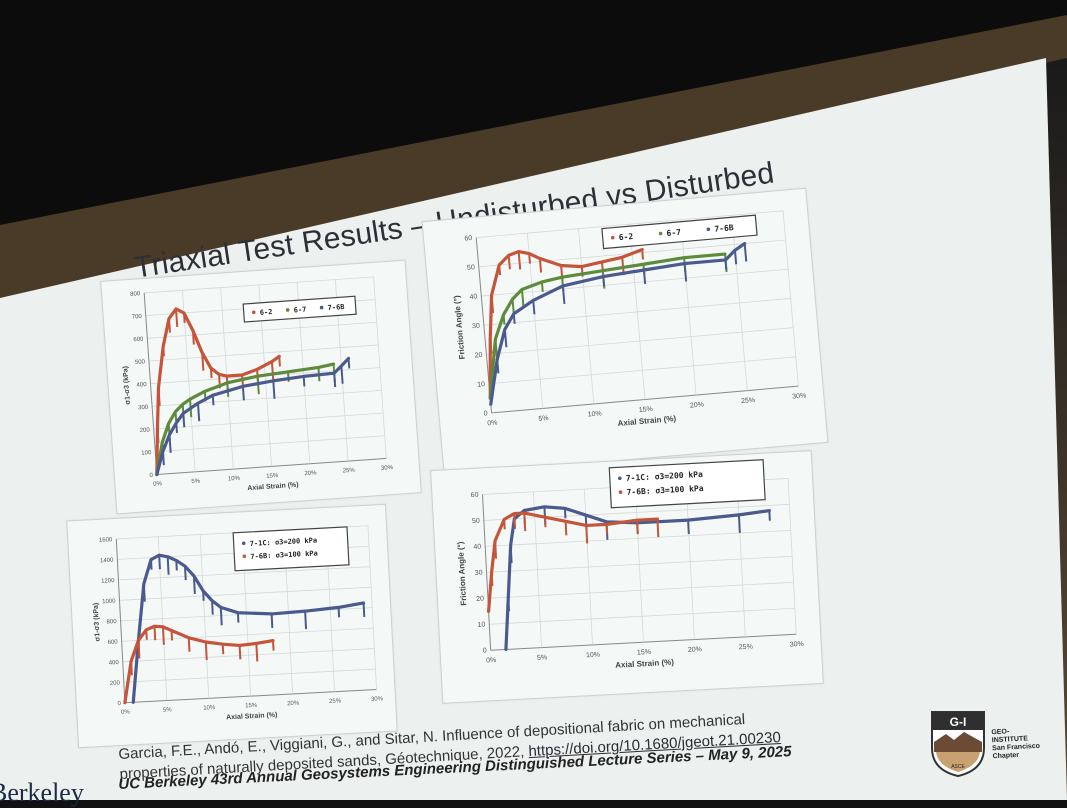 The image size is (1067, 808). I want to click on logo-caption: GEO- INSTITUTE San Francisco Chapter, so click(1015, 744).